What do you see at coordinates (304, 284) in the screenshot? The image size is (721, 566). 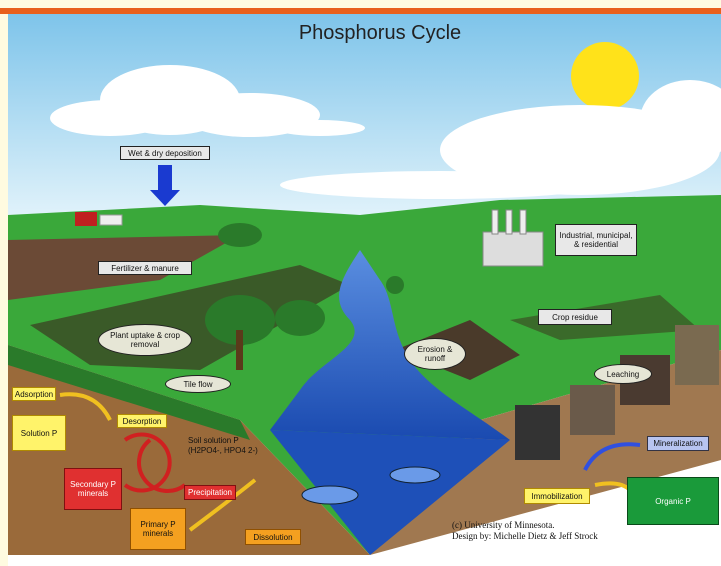 I see `trees` at bounding box center [304, 284].